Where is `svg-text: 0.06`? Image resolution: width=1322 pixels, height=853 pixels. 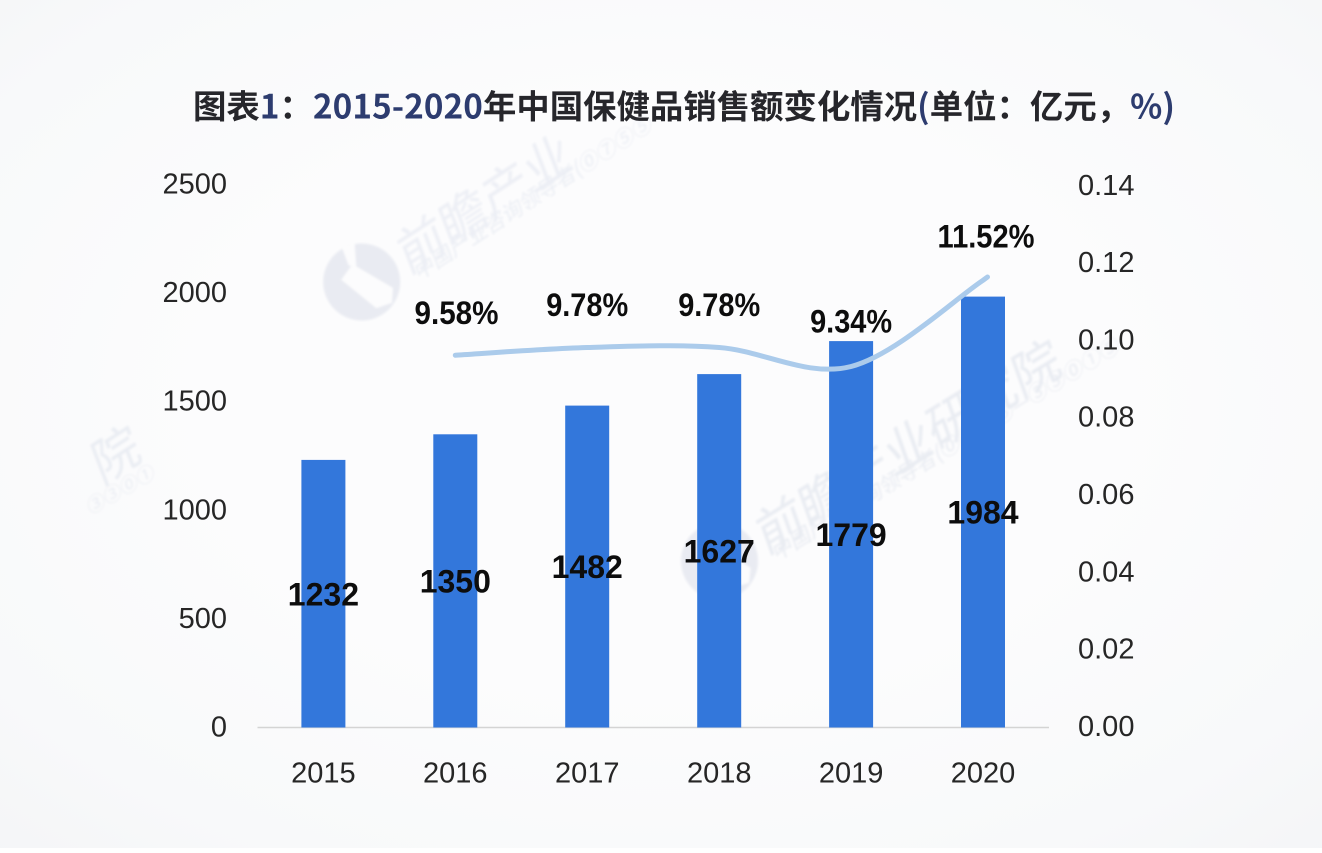 svg-text: 0.06 is located at coordinates (1106, 495).